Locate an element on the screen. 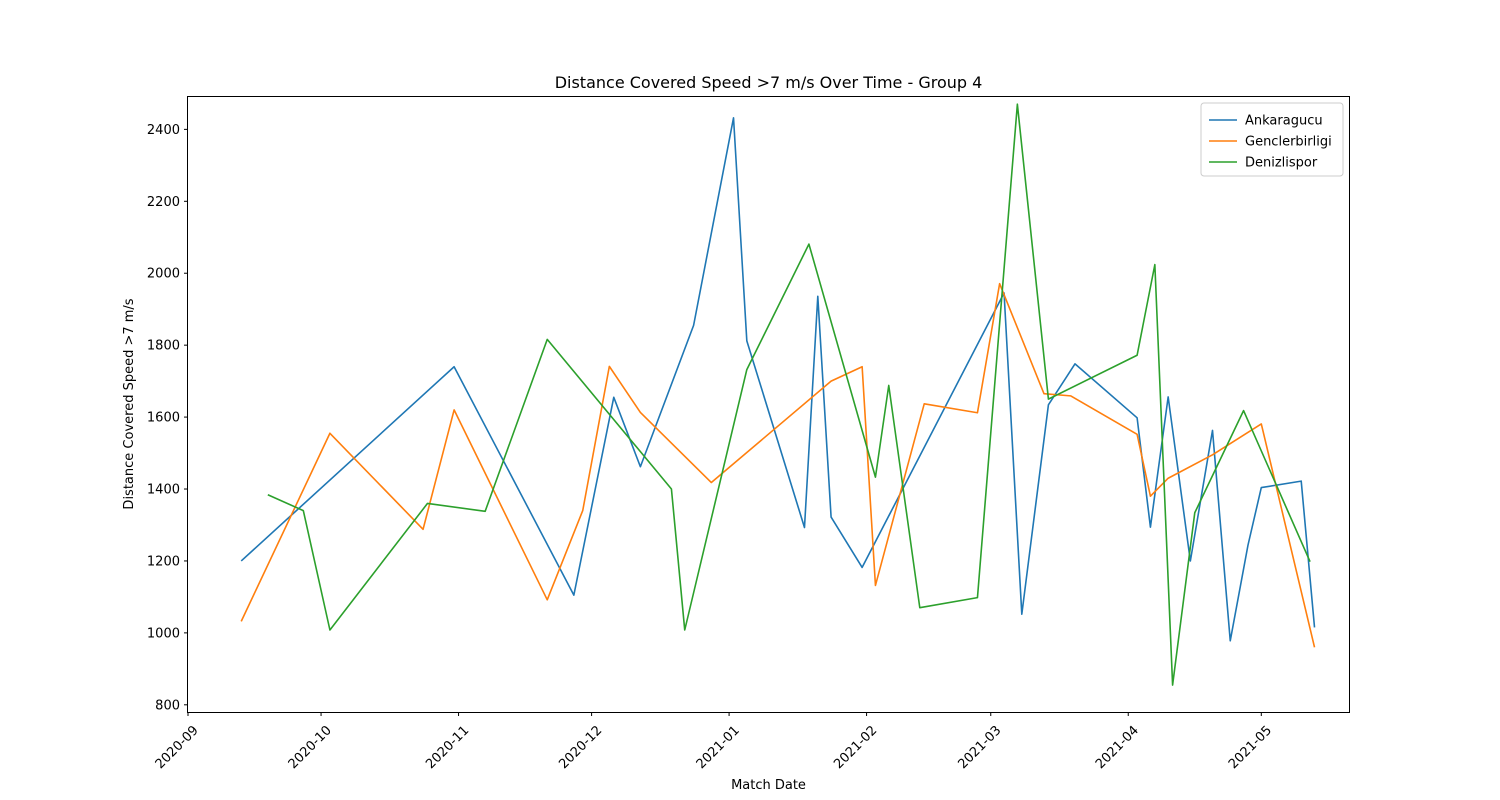 The width and height of the screenshot is (1500, 800). x-tick-label-5: 2021-02 is located at coordinates (855, 747).